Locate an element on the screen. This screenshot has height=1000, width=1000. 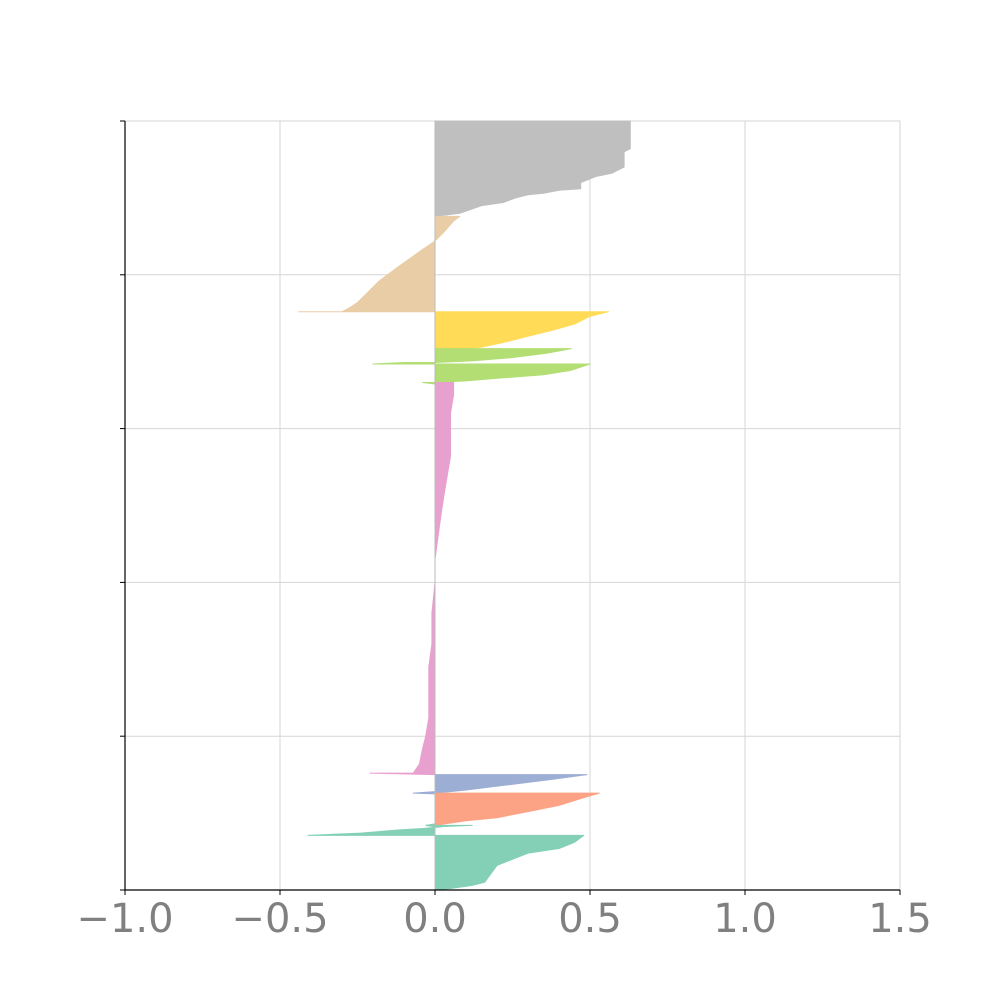
x-tick-label: 0.5 is located at coordinates (590, 919).